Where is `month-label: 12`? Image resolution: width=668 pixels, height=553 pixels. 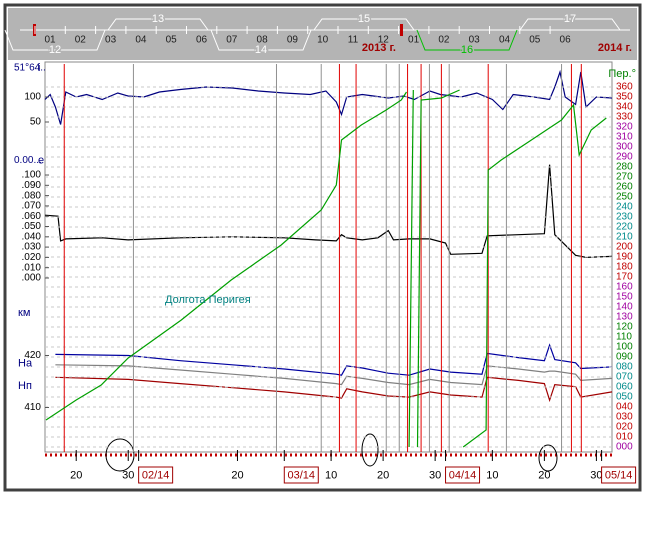
month-label: 12 is located at coordinates (384, 40).